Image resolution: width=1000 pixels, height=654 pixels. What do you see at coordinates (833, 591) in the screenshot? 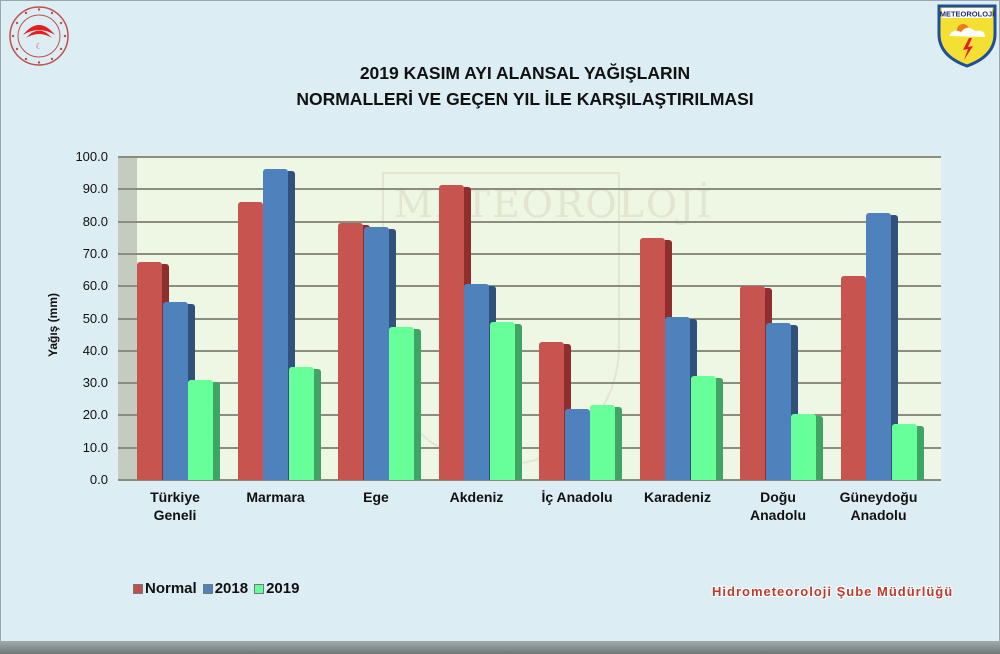
I see `credit-text: Hidrometeoroloji Şube Müdürlüğü` at bounding box center [833, 591].